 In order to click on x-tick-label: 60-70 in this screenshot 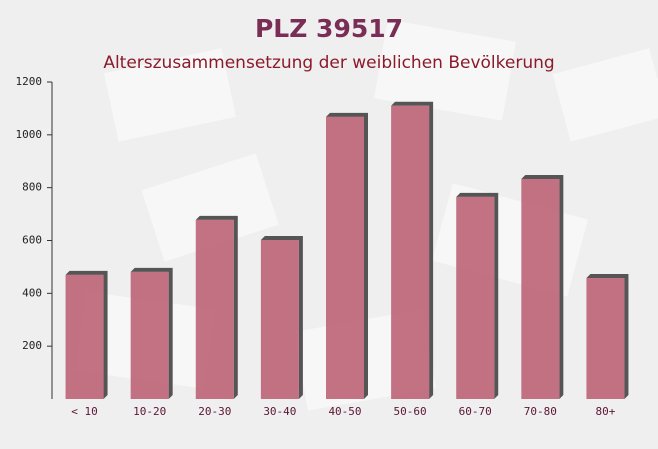, I will do `click(475, 411)`.